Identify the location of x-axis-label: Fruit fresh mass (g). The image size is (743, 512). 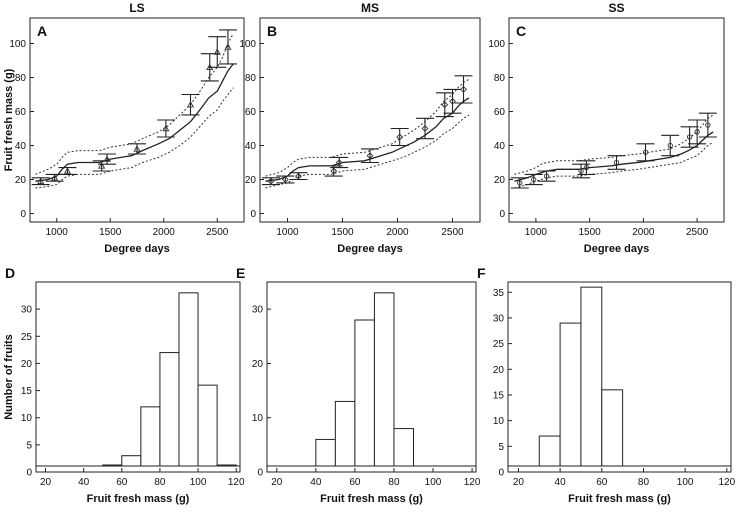
(371, 499).